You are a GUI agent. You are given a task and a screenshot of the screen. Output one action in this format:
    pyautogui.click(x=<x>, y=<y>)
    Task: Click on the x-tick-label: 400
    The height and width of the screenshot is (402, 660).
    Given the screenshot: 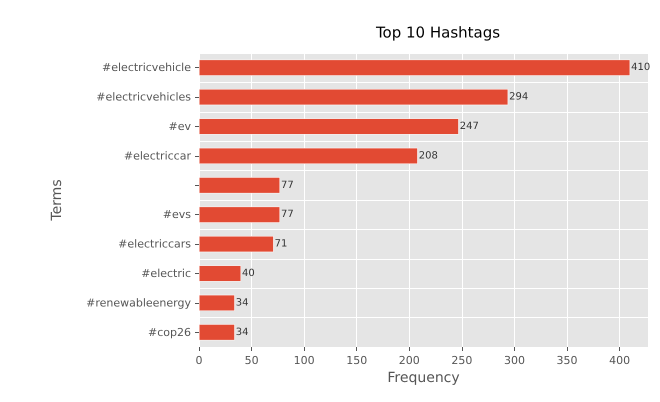 What is the action you would take?
    pyautogui.click(x=619, y=360)
    